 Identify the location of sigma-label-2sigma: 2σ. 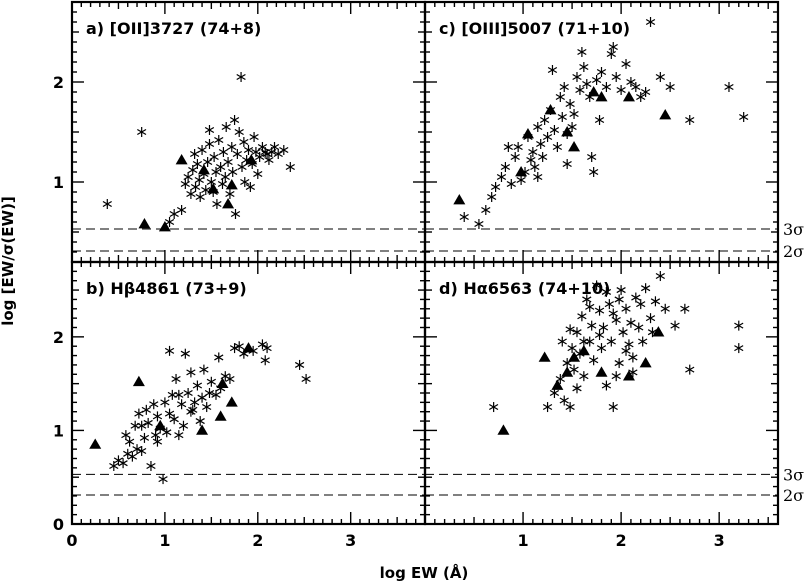
(793, 495).